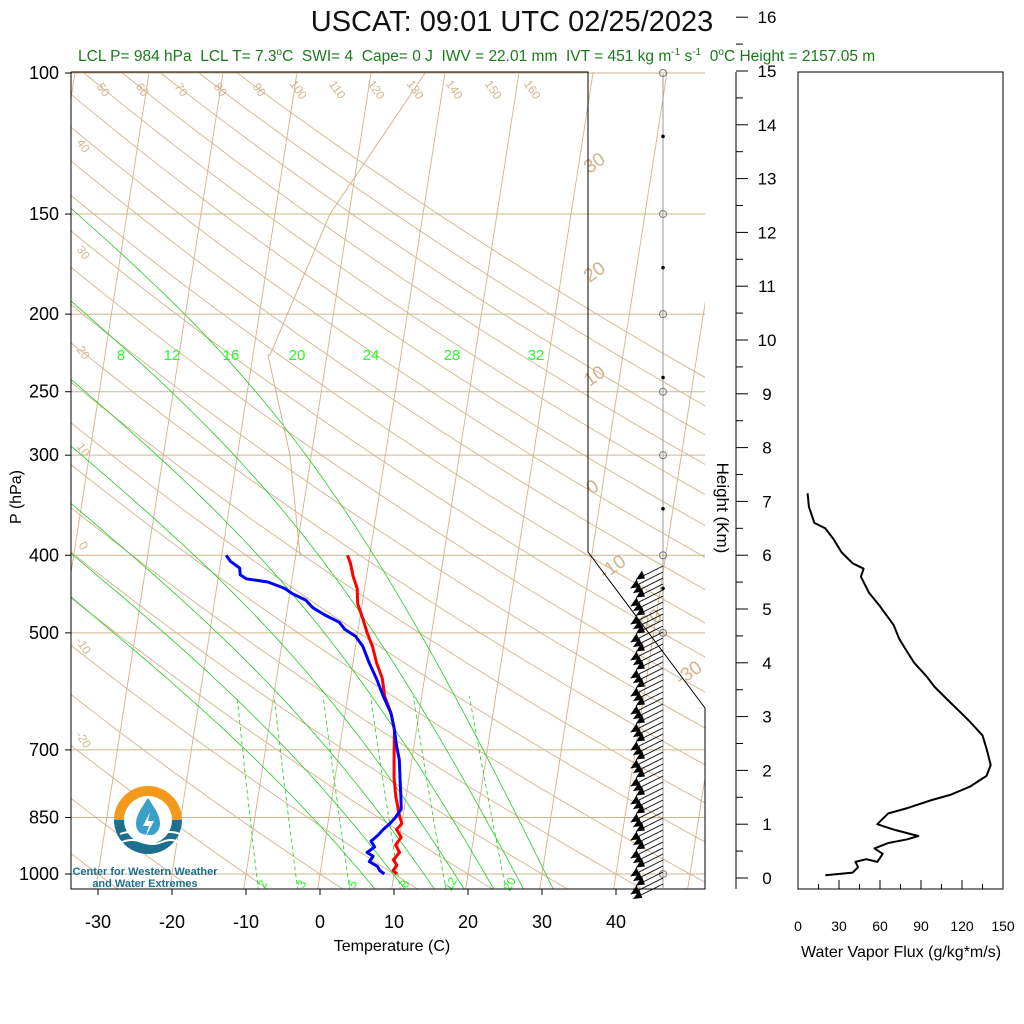 This screenshot has width=1024, height=1024. What do you see at coordinates (532, 89) in the screenshot?
I see `dry-adiabat-label: 160` at bounding box center [532, 89].